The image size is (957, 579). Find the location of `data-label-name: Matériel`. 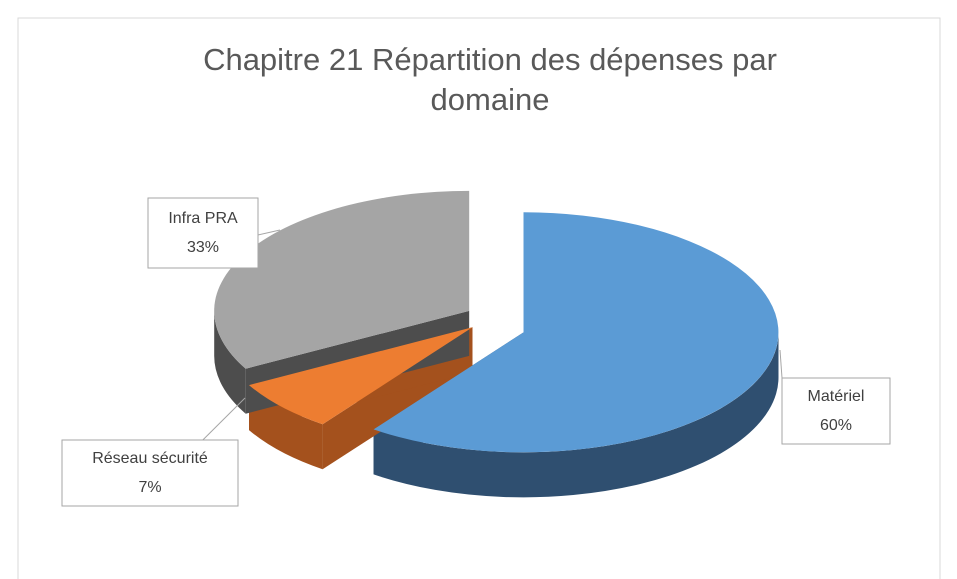

data-label-name: Matériel is located at coordinates (836, 396).